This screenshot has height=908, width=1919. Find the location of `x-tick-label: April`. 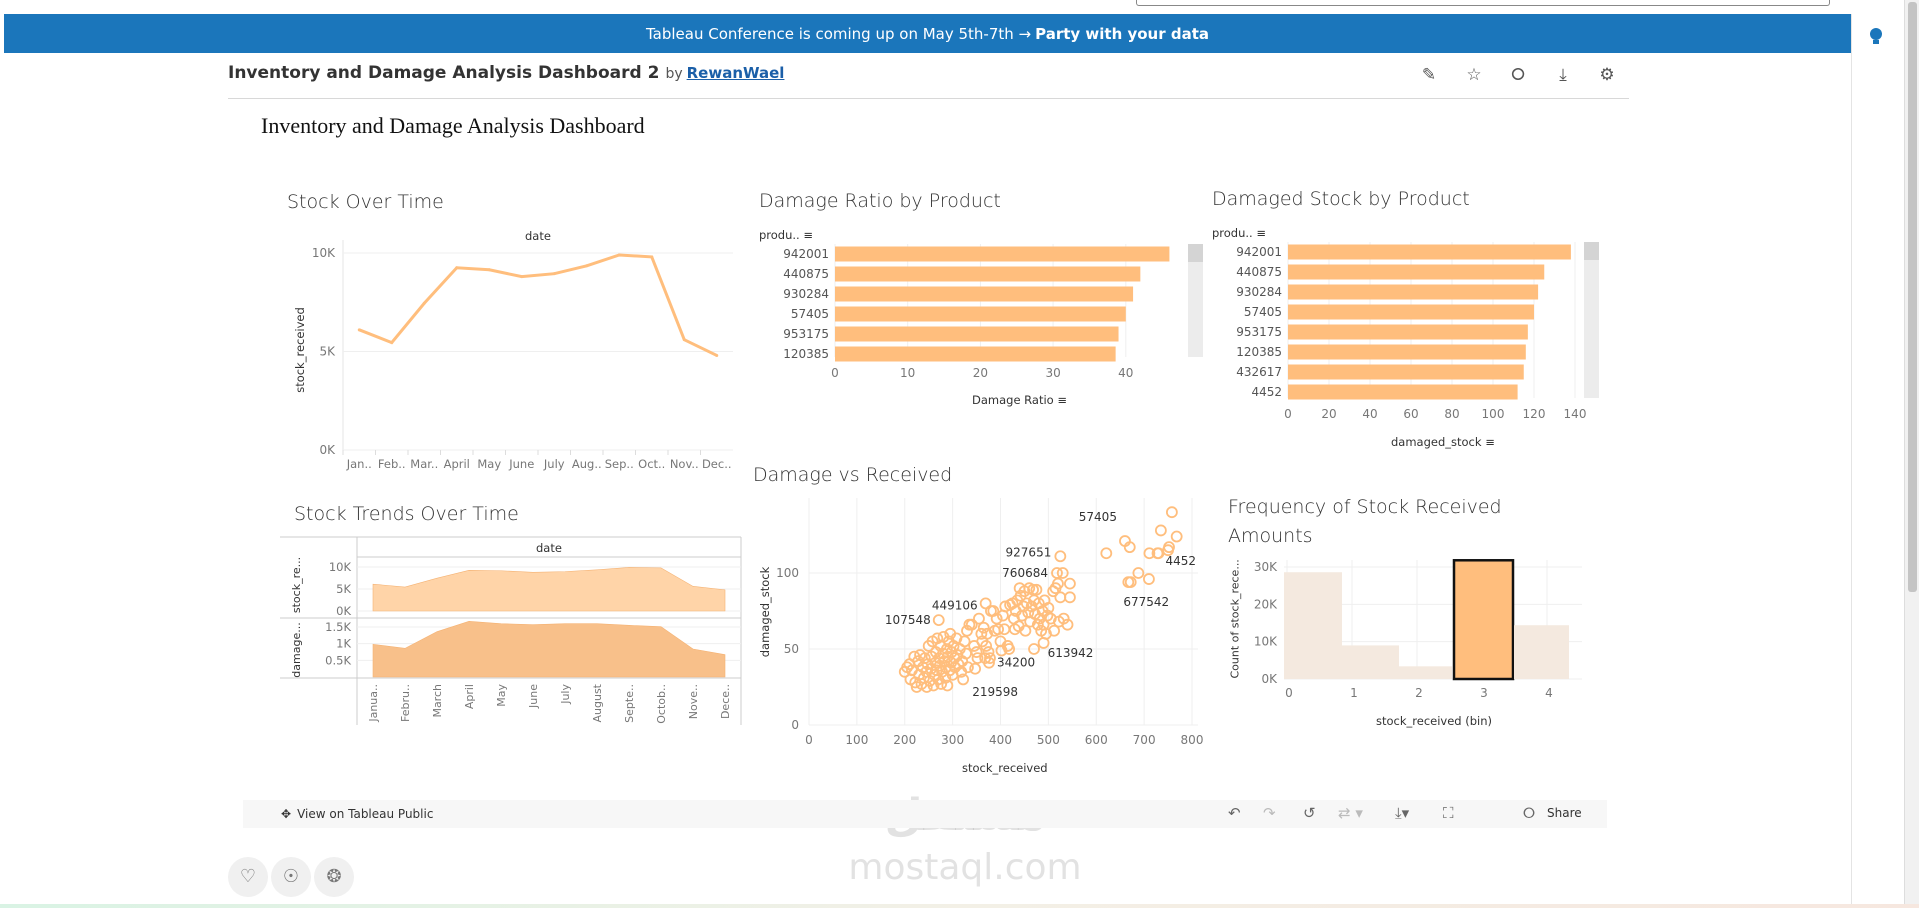

x-tick-label: April is located at coordinates (457, 464).